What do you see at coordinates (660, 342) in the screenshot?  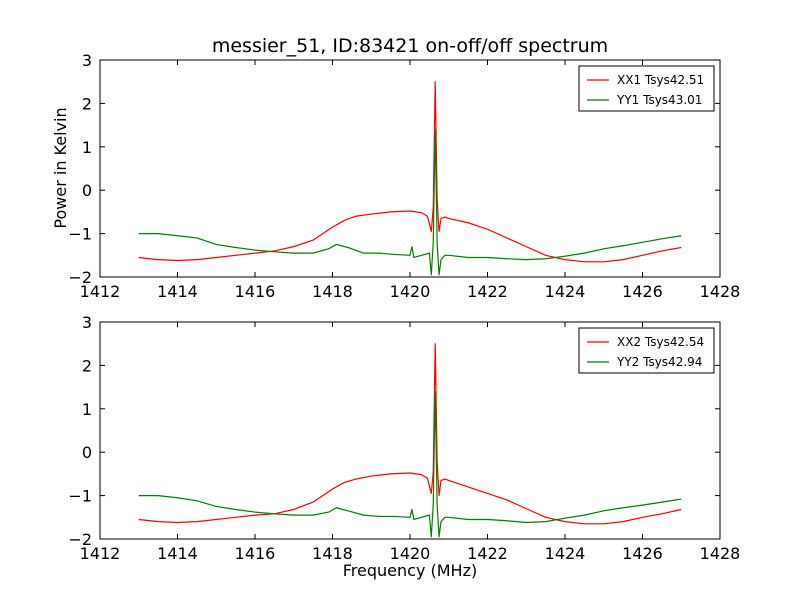 I see `legend-label: XX2 Tsys42.54` at bounding box center [660, 342].